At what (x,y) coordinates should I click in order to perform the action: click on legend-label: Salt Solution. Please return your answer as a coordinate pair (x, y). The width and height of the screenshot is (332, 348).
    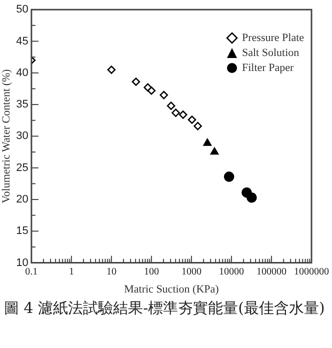
    Looking at the image, I should click on (271, 52).